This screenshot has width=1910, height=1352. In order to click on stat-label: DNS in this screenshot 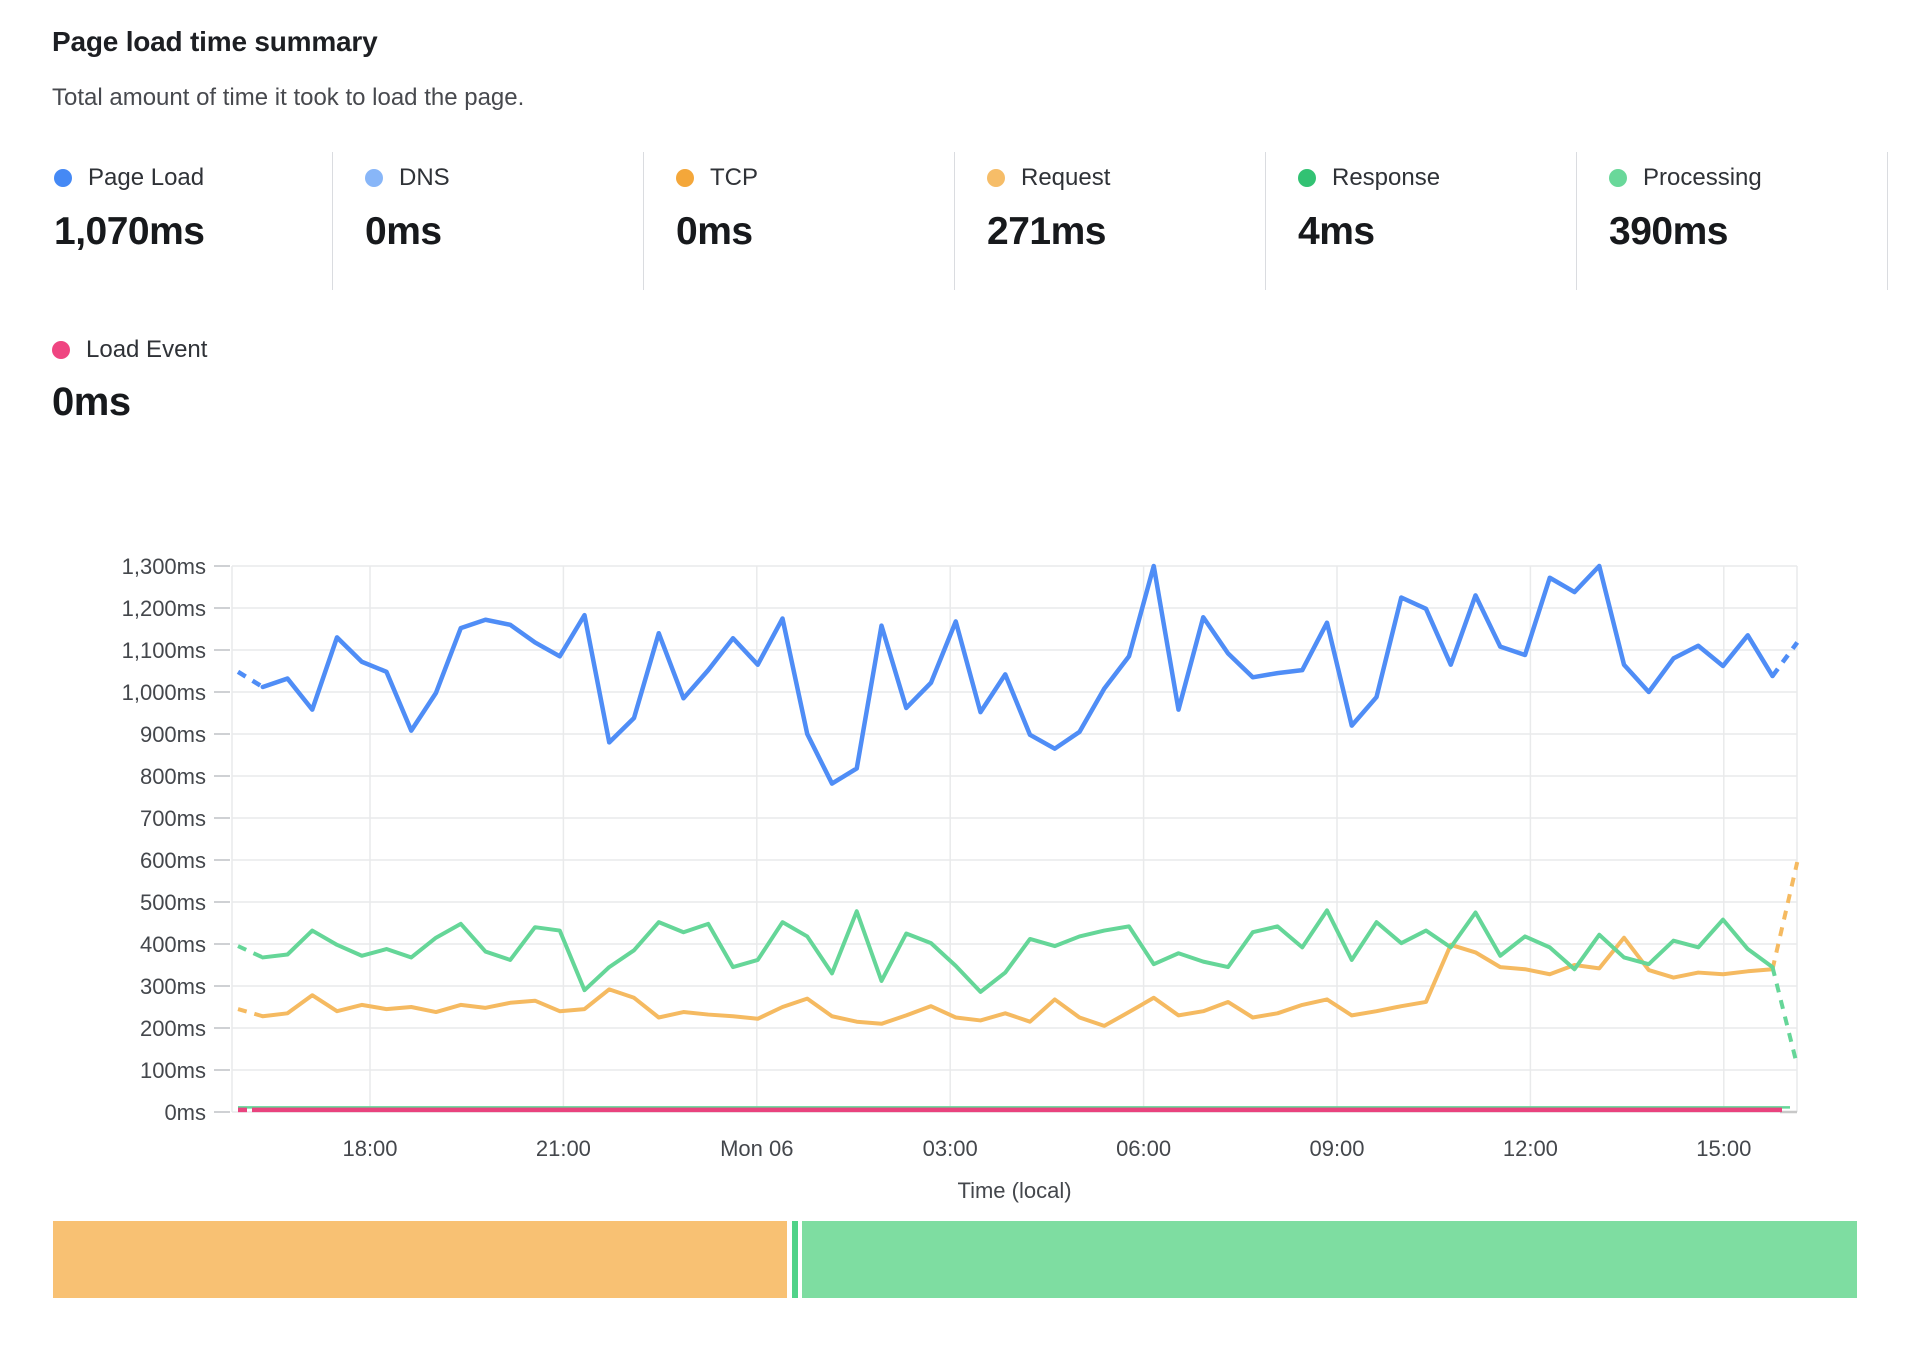, I will do `click(424, 177)`.